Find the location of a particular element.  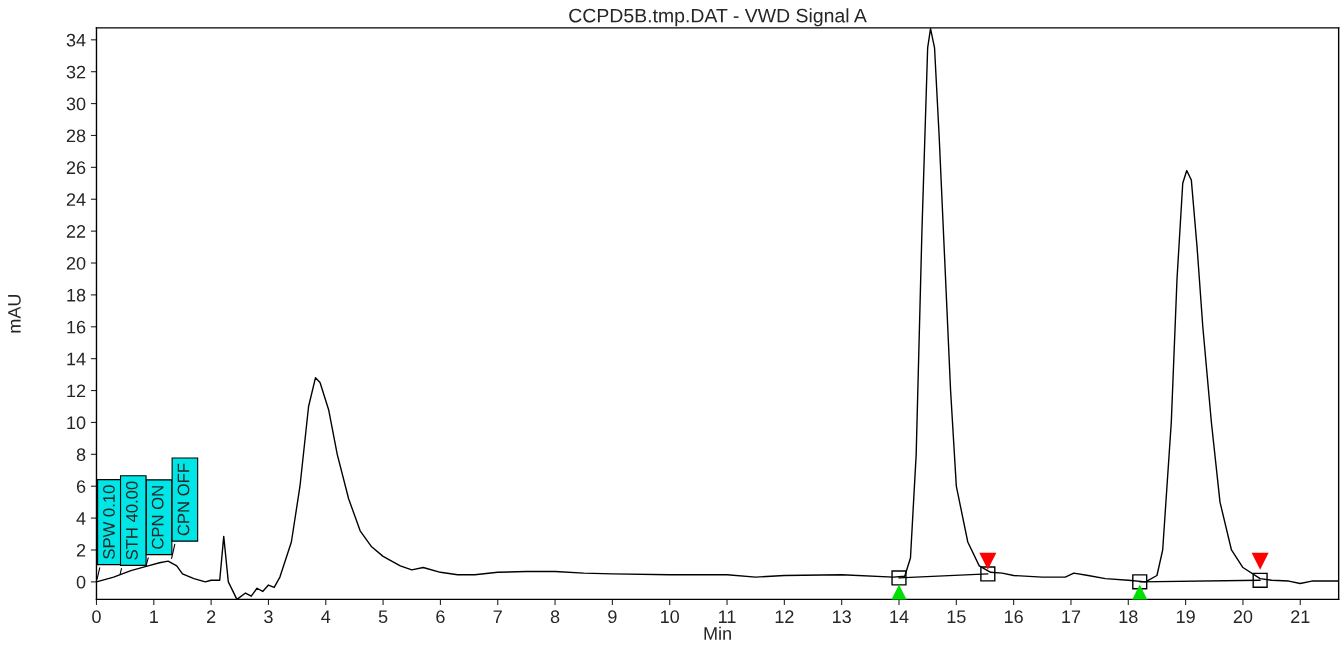

x-tick-label: 8 is located at coordinates (555, 617).